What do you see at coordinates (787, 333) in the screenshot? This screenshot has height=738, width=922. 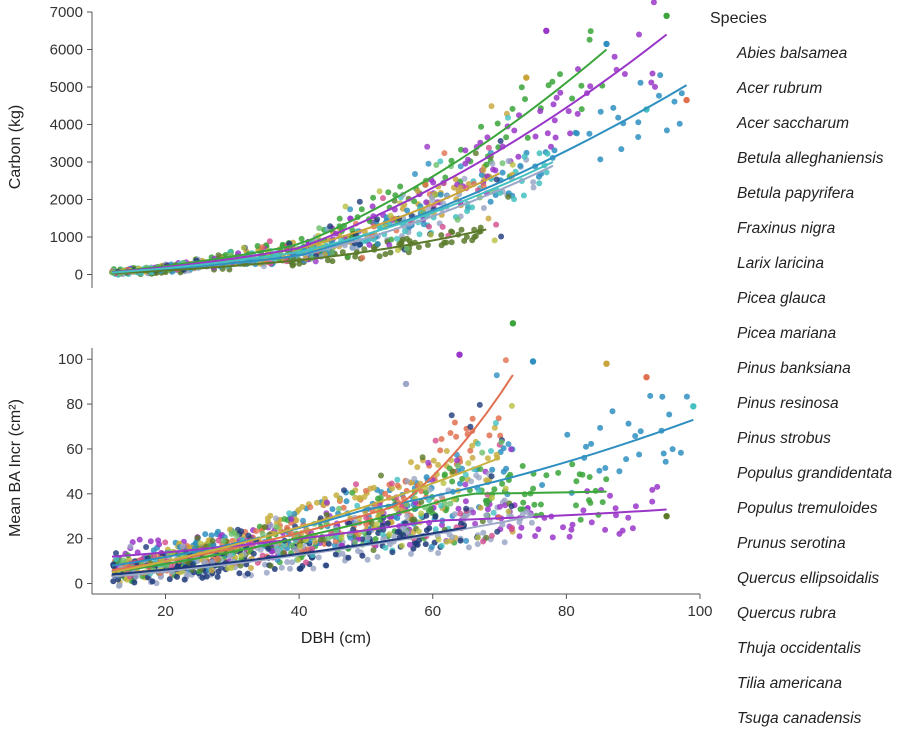 I see `legend-item: Picea mariana` at bounding box center [787, 333].